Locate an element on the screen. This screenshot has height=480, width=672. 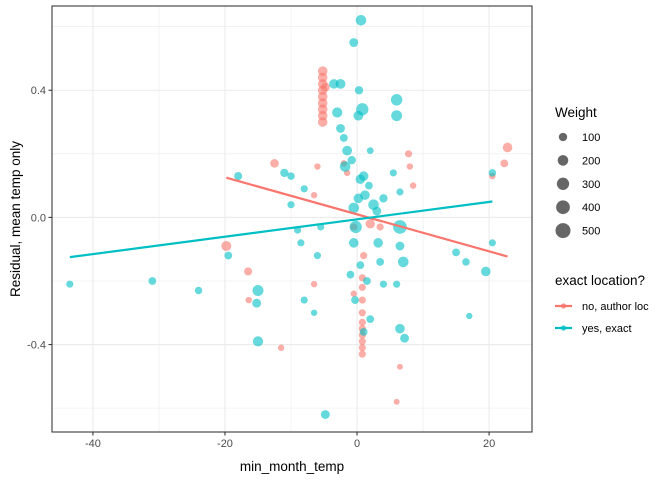
y-tick-label: 0.0 is located at coordinates (38, 218).